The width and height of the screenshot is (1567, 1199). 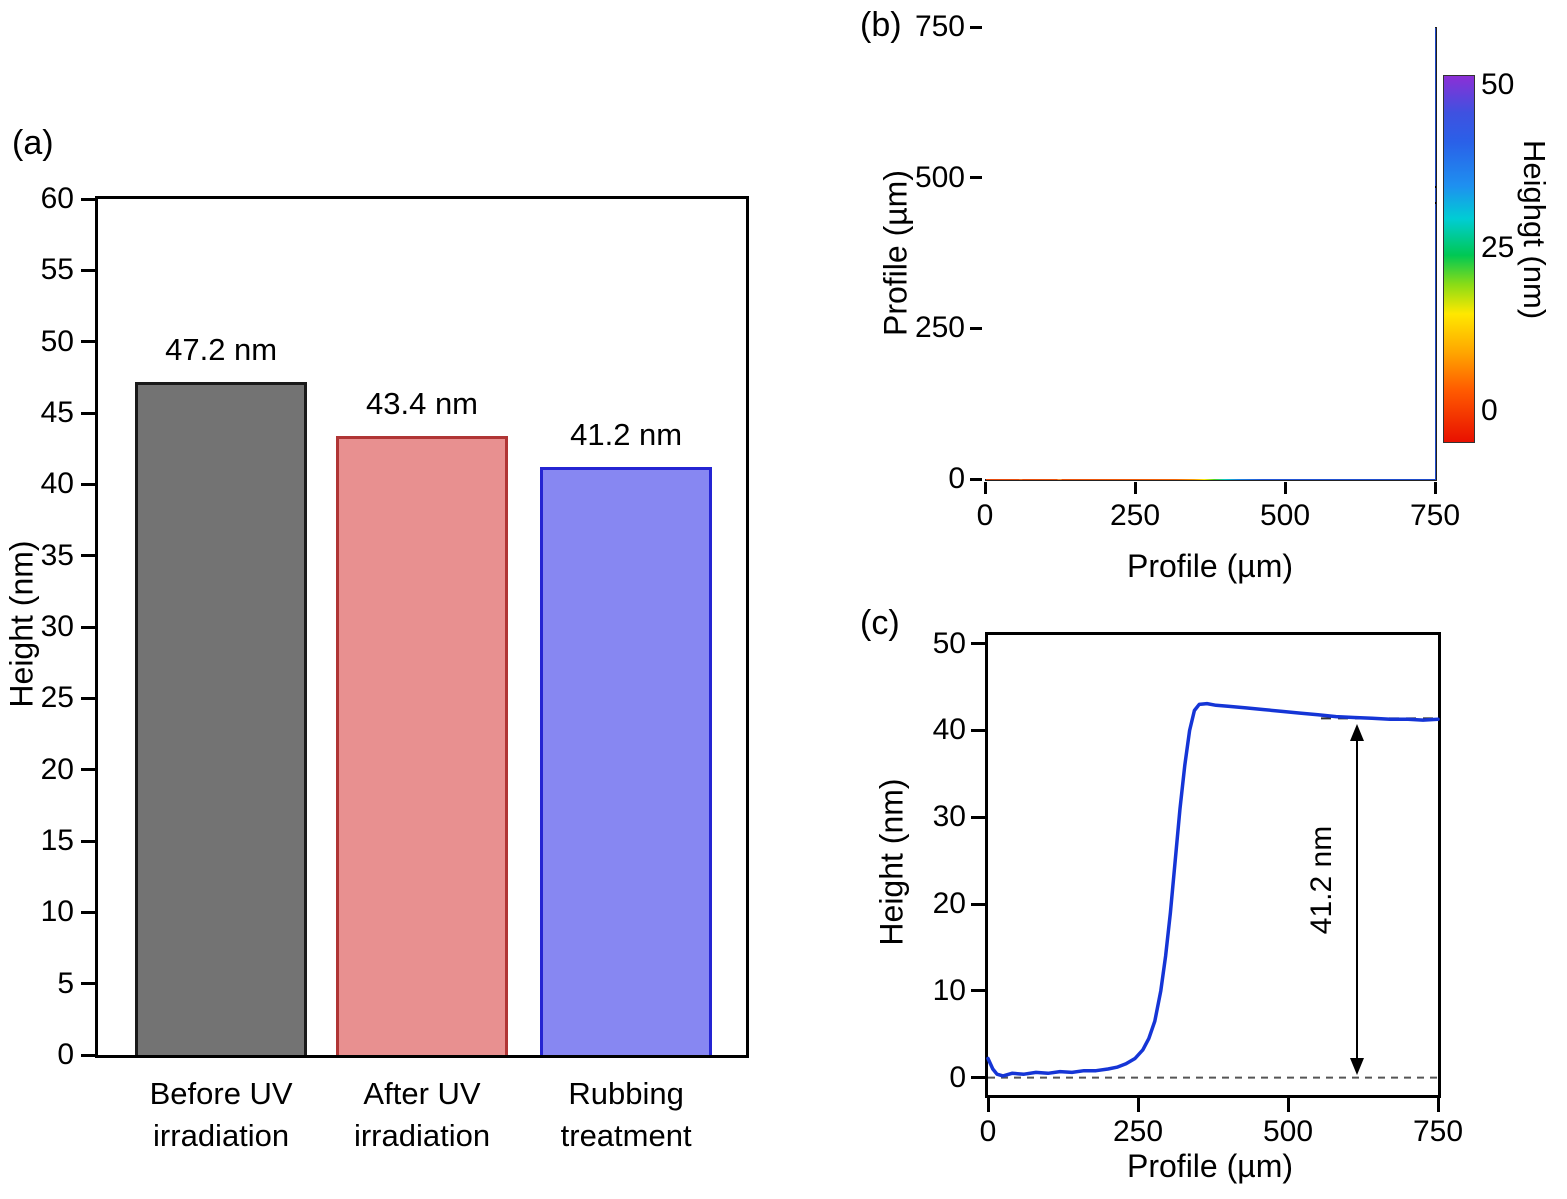 I want to click on panel-a-label: (a), so click(x=33, y=143).